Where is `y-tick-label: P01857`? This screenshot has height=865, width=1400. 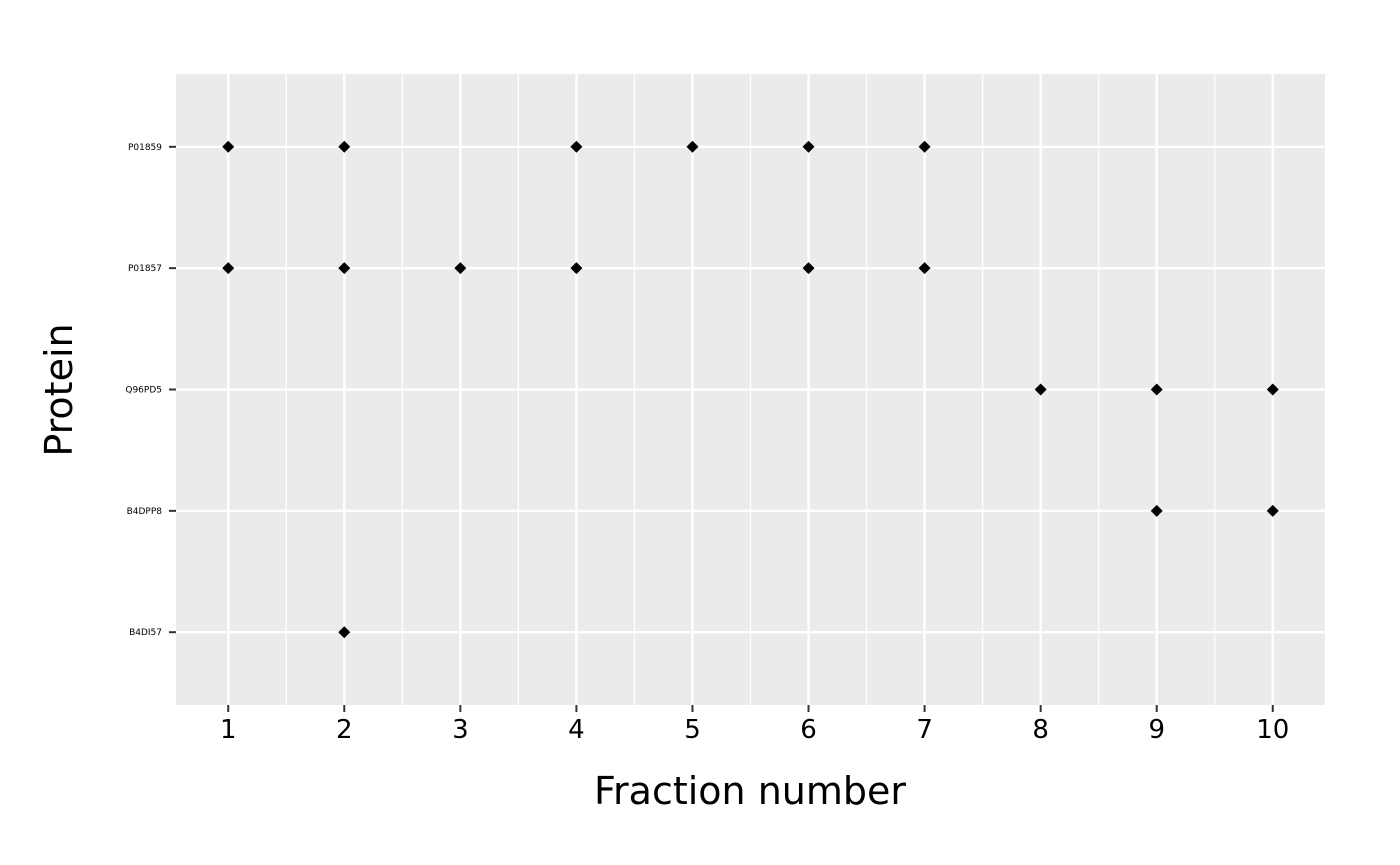
y-tick-label: P01857 is located at coordinates (145, 269).